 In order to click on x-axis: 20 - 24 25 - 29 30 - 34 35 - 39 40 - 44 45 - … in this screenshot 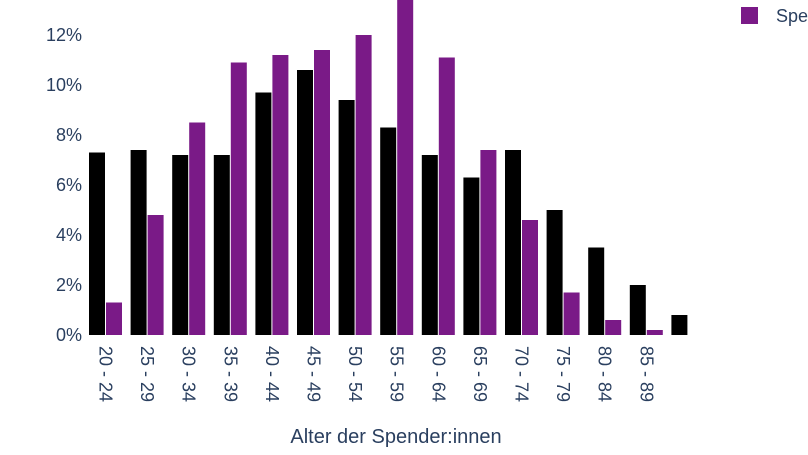, I will do `click(376, 374)`.